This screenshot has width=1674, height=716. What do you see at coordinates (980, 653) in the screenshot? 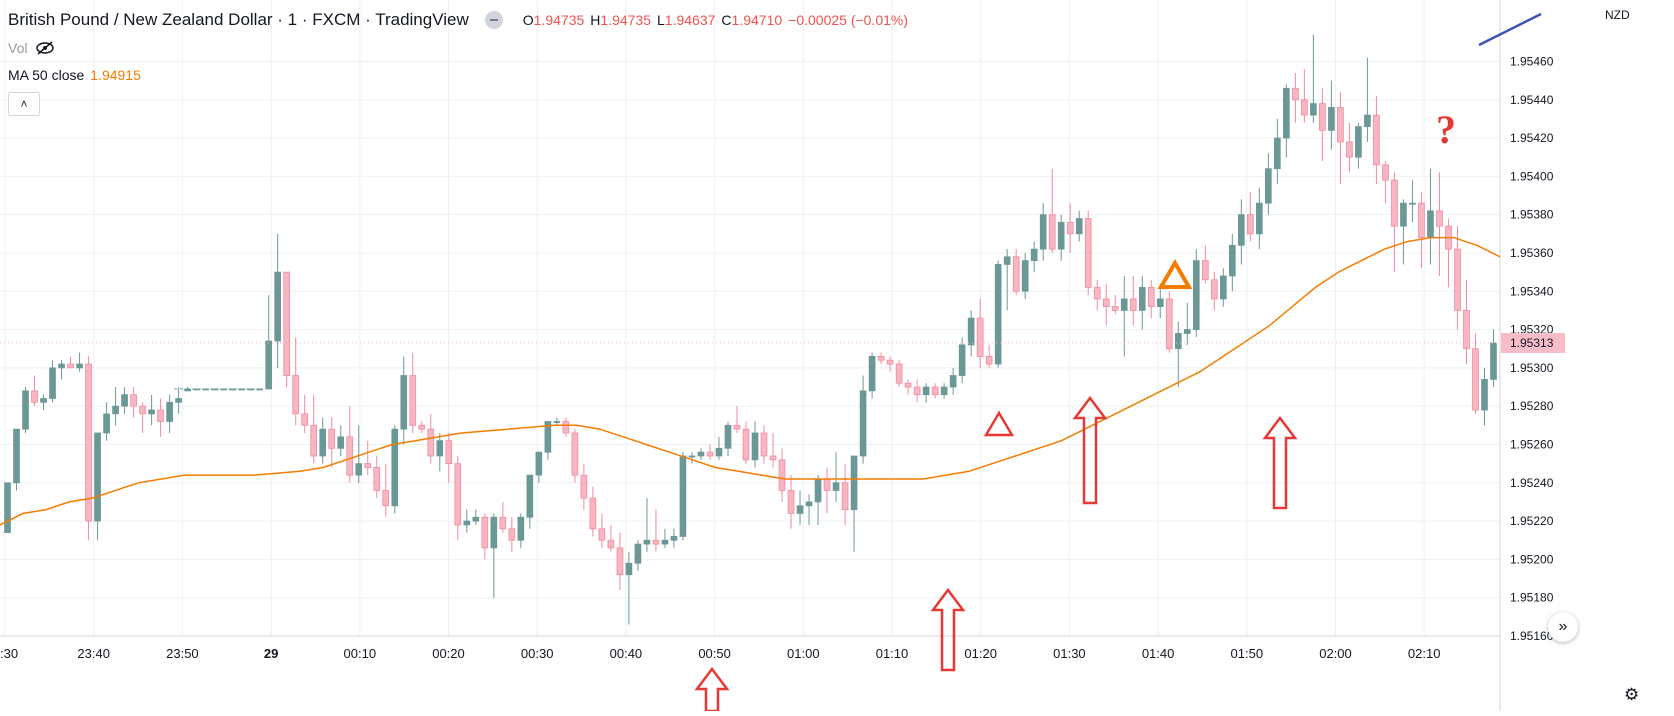
I see `x-tick-label: 01:20` at bounding box center [980, 653].